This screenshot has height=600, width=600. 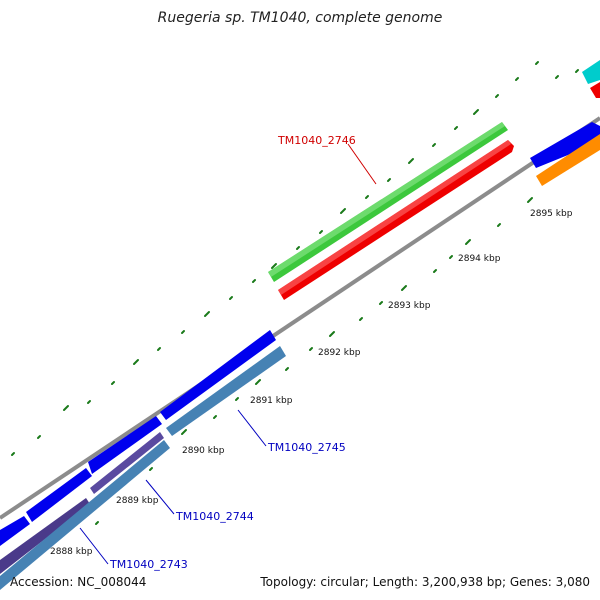 I want to click on red-top-feature, so click(x=595, y=90).